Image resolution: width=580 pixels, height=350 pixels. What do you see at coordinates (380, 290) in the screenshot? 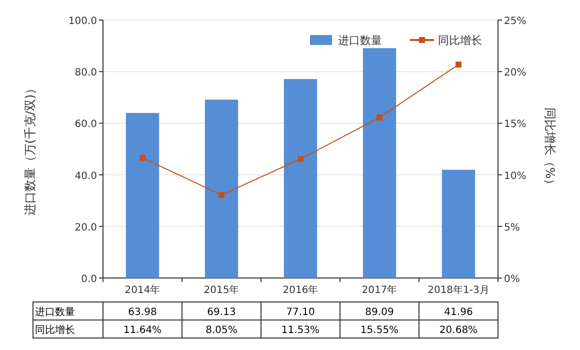
I see `x-tick-label: 2017年` at bounding box center [380, 290].